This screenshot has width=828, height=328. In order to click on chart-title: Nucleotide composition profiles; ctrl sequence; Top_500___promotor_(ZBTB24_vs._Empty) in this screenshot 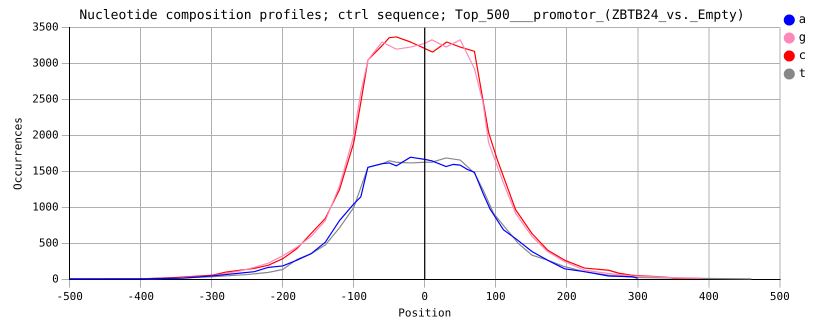, I will do `click(412, 16)`.